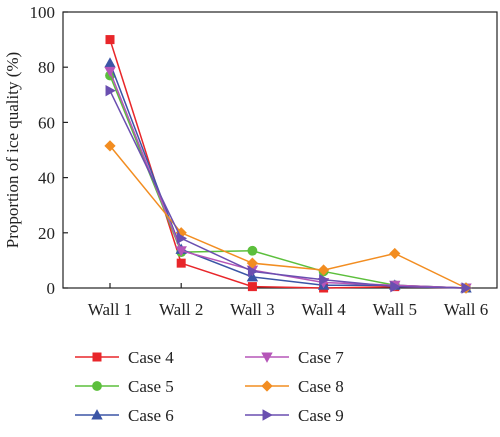 The width and height of the screenshot is (500, 437). Describe the element at coordinates (321, 357) in the screenshot. I see `legend-label: Case 7` at that location.